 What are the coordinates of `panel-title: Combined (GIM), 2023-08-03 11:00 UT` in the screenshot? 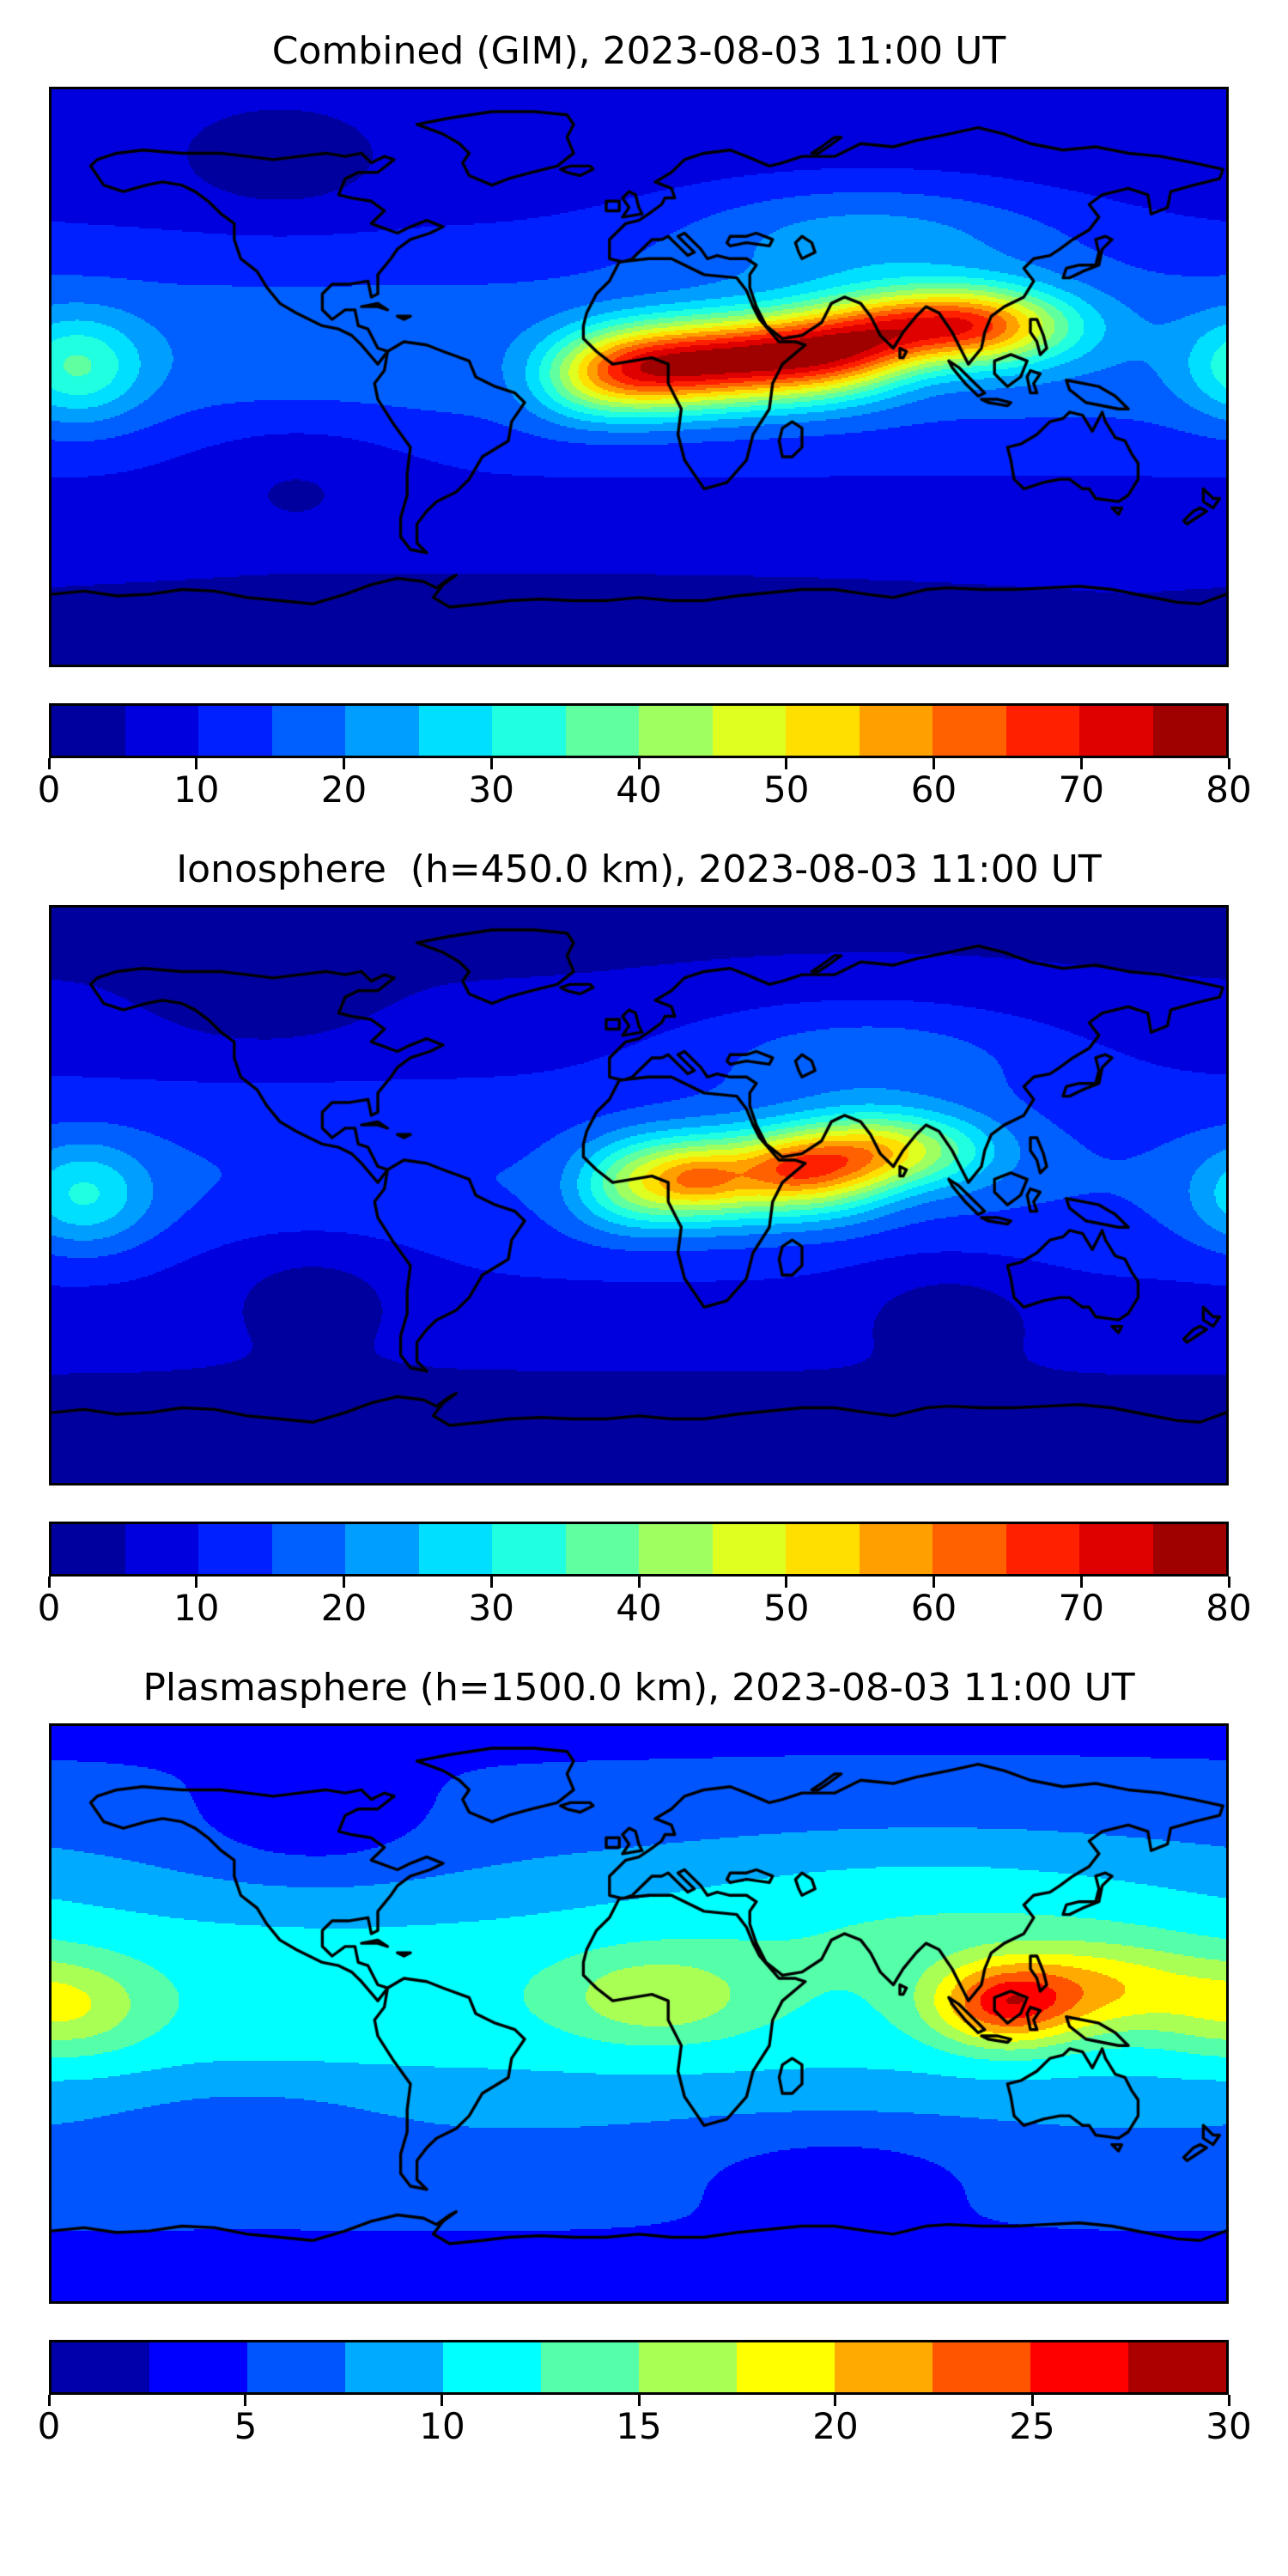 It's located at (638, 51).